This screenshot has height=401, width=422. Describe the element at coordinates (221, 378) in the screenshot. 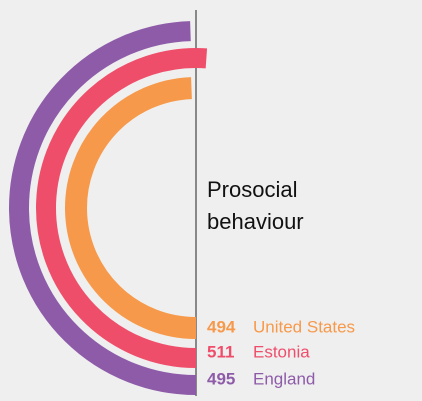

I see `value-label: 495` at that location.